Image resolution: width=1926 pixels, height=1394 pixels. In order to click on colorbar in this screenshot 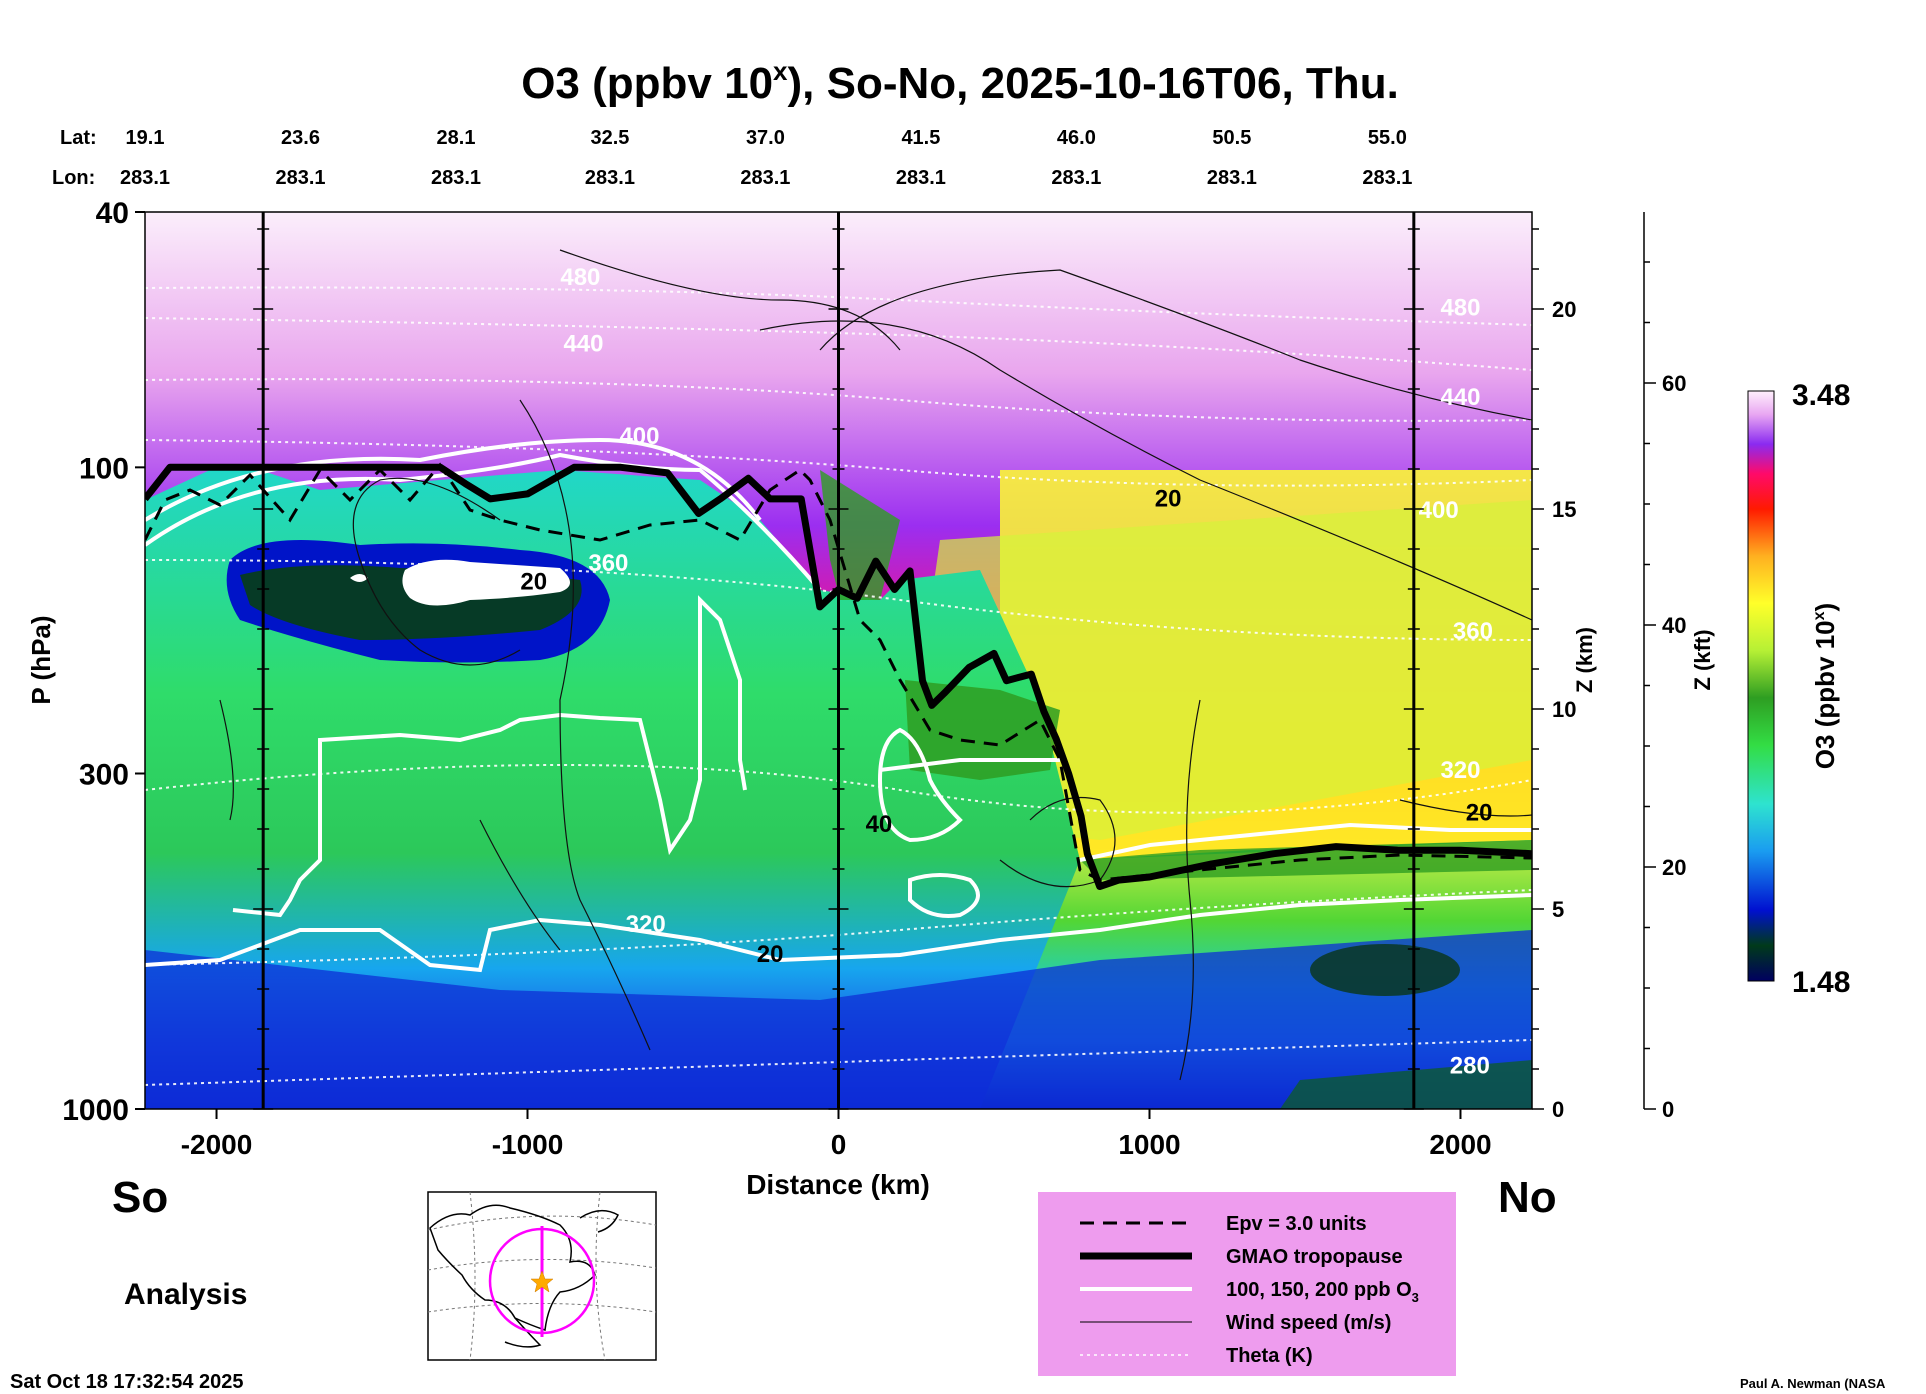, I will do `click(1761, 686)`.